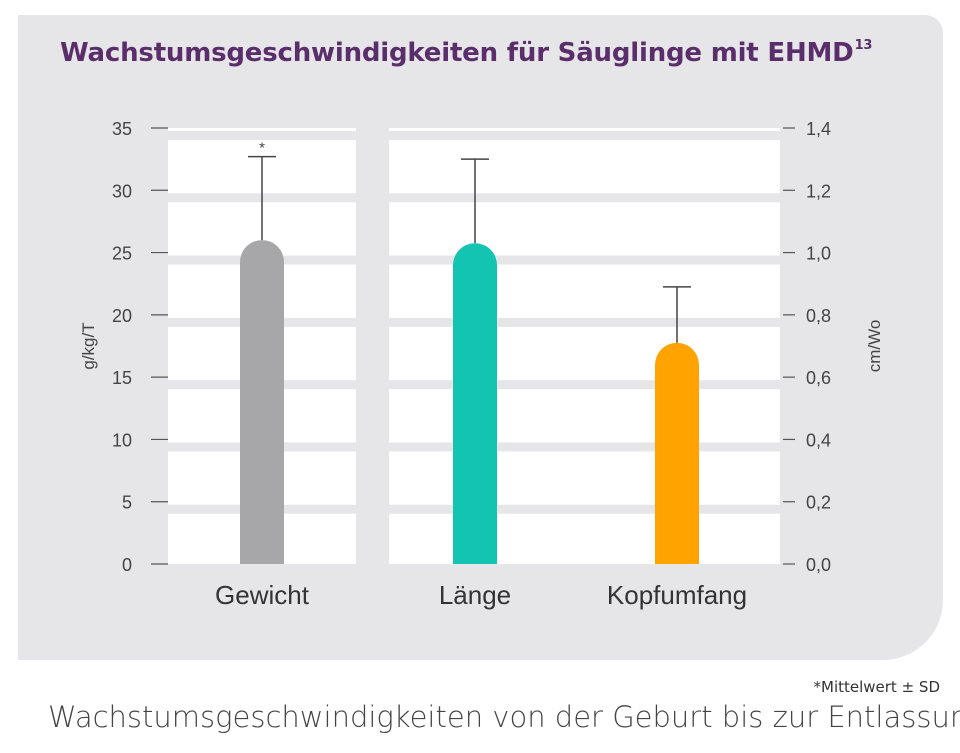 The height and width of the screenshot is (753, 960). Describe the element at coordinates (677, 595) in the screenshot. I see `category-label: Kopfumfang` at that location.